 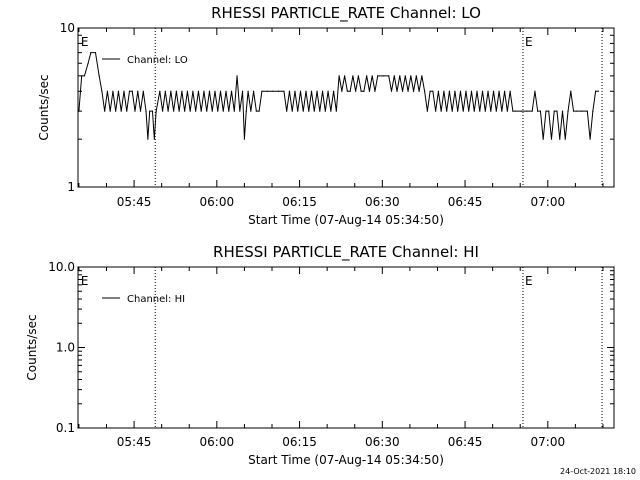 What do you see at coordinates (598, 471) in the screenshot?
I see `footer-timestamp: 24-Oct-2021 18:10` at bounding box center [598, 471].